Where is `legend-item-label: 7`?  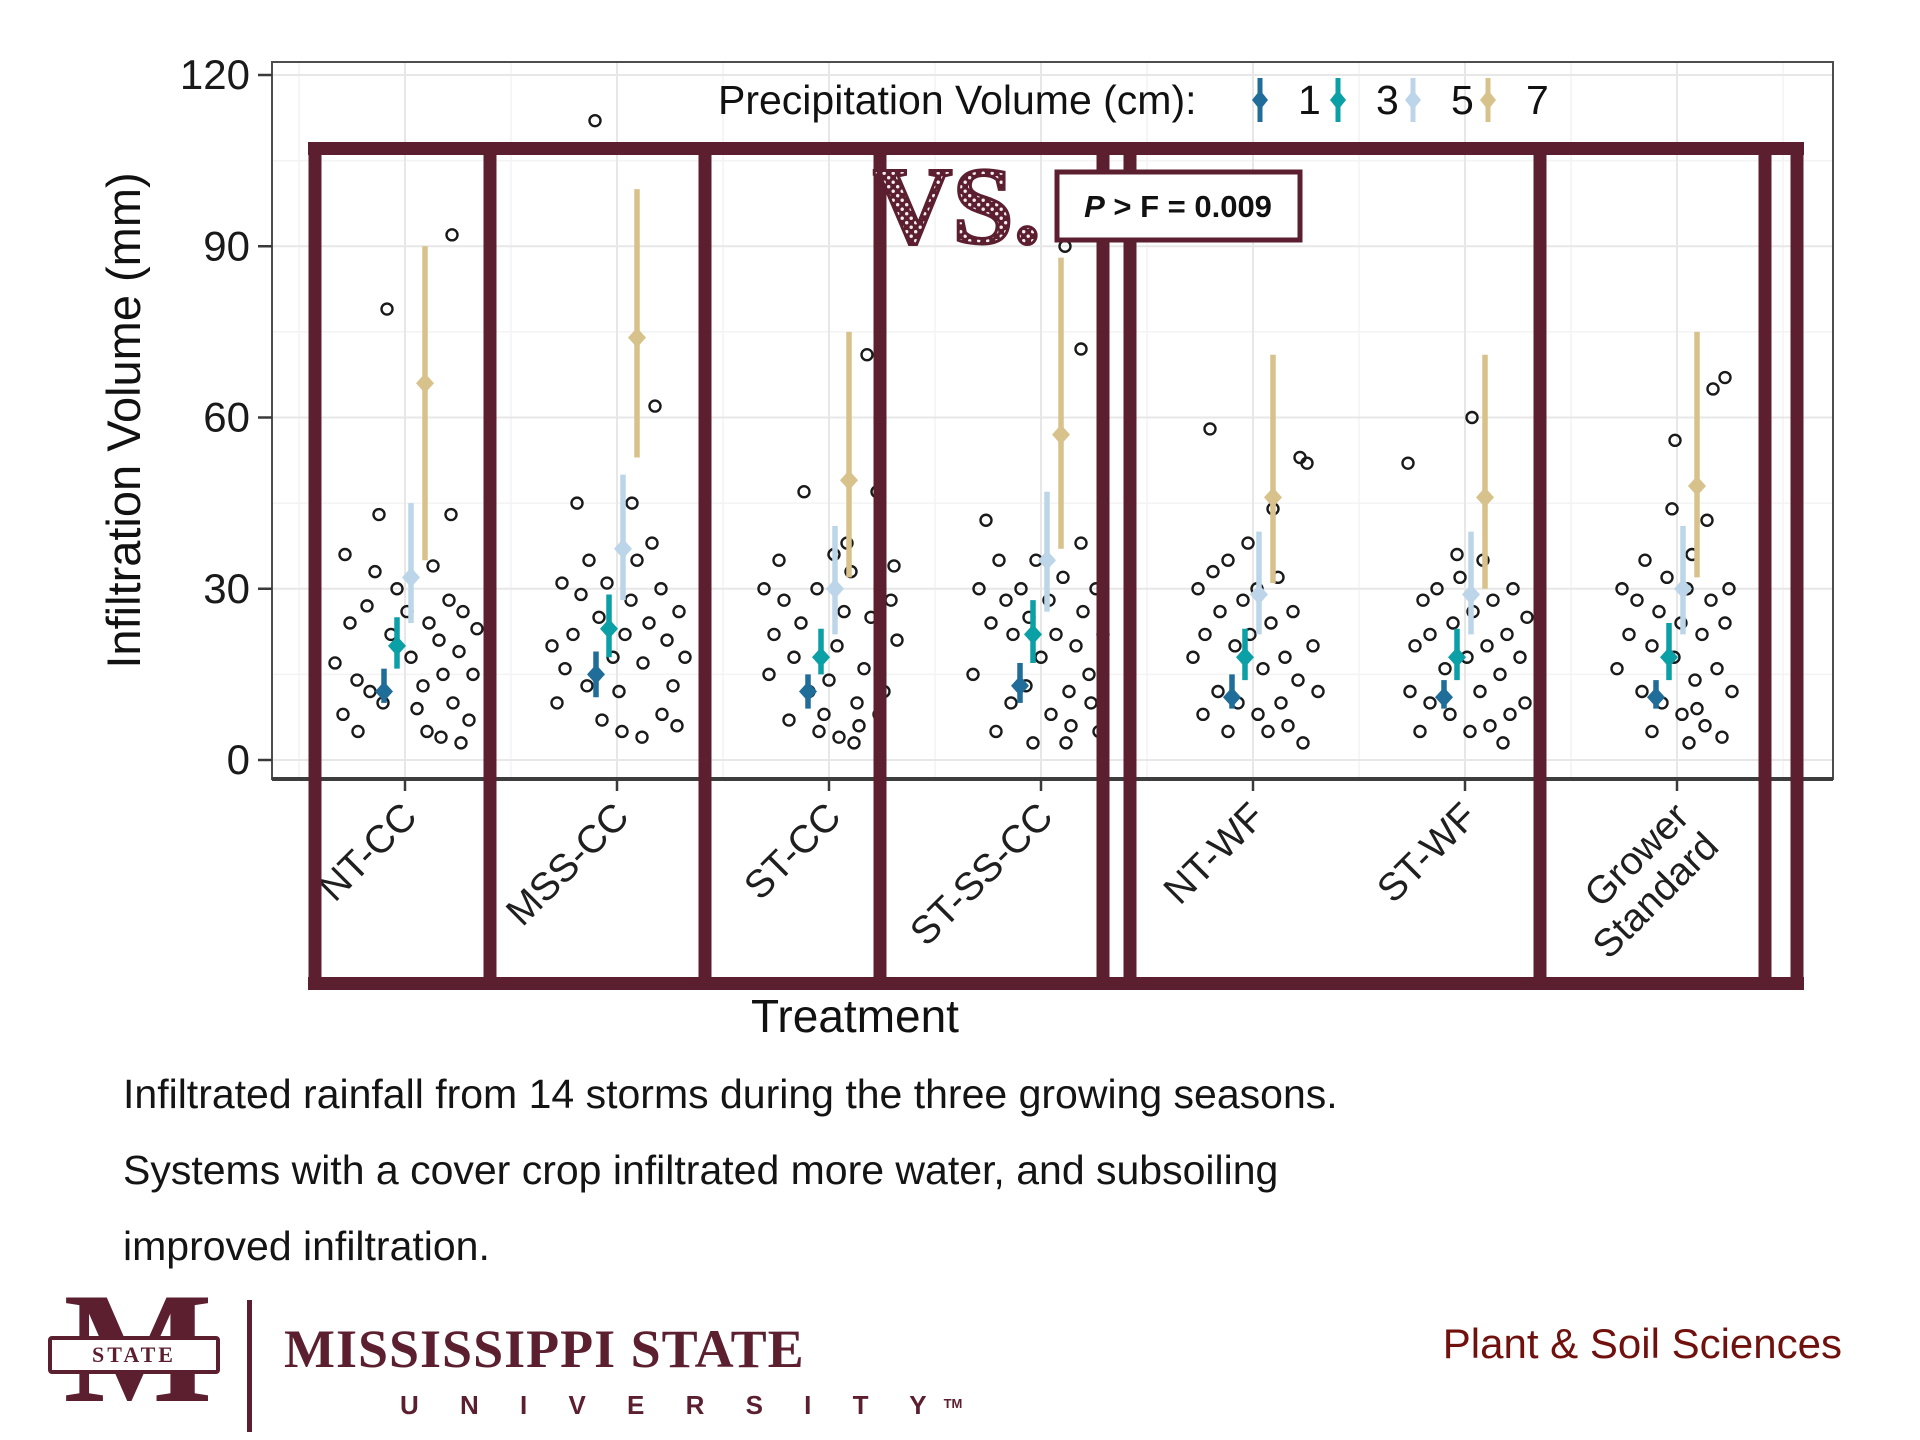
legend-item-label: 7 is located at coordinates (1537, 100).